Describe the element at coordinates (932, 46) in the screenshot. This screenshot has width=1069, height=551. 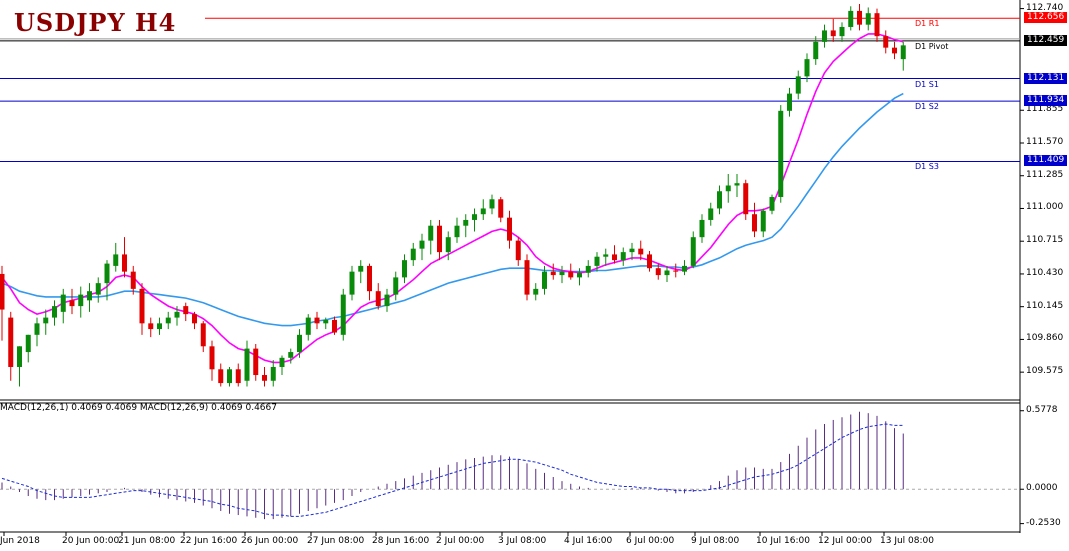
I see `level-name-label: D1 Pivot` at that location.